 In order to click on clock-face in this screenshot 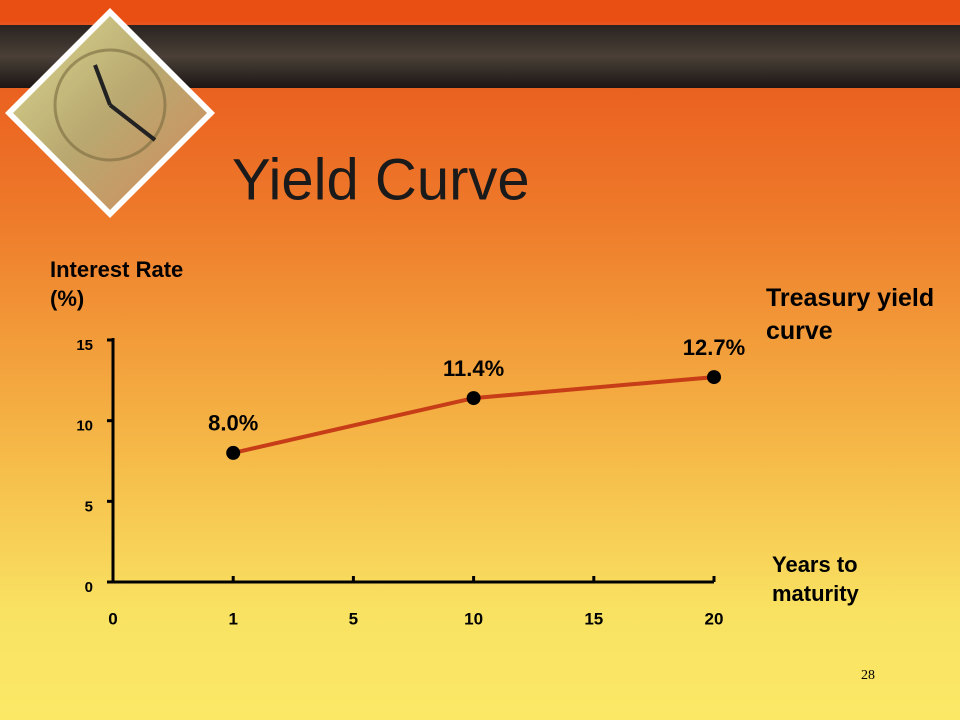, I will do `click(110, 105)`.